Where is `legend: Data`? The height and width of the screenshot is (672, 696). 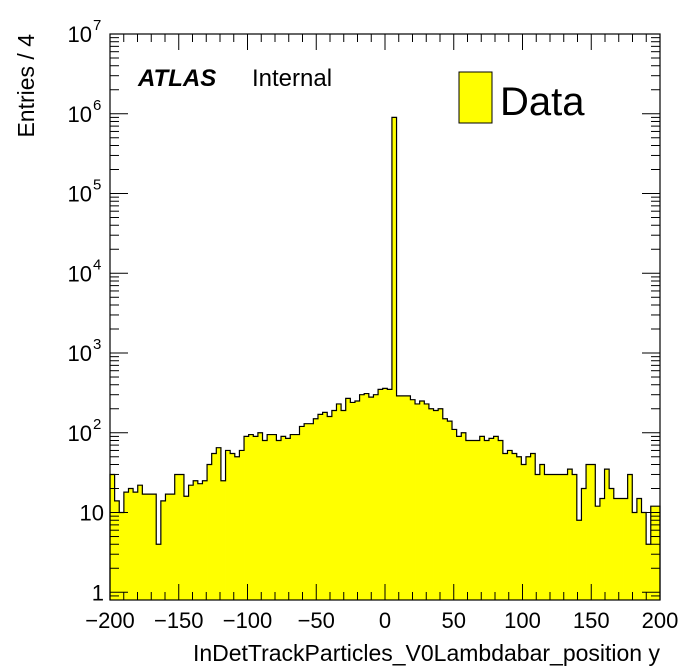
legend: Data is located at coordinates (521, 97).